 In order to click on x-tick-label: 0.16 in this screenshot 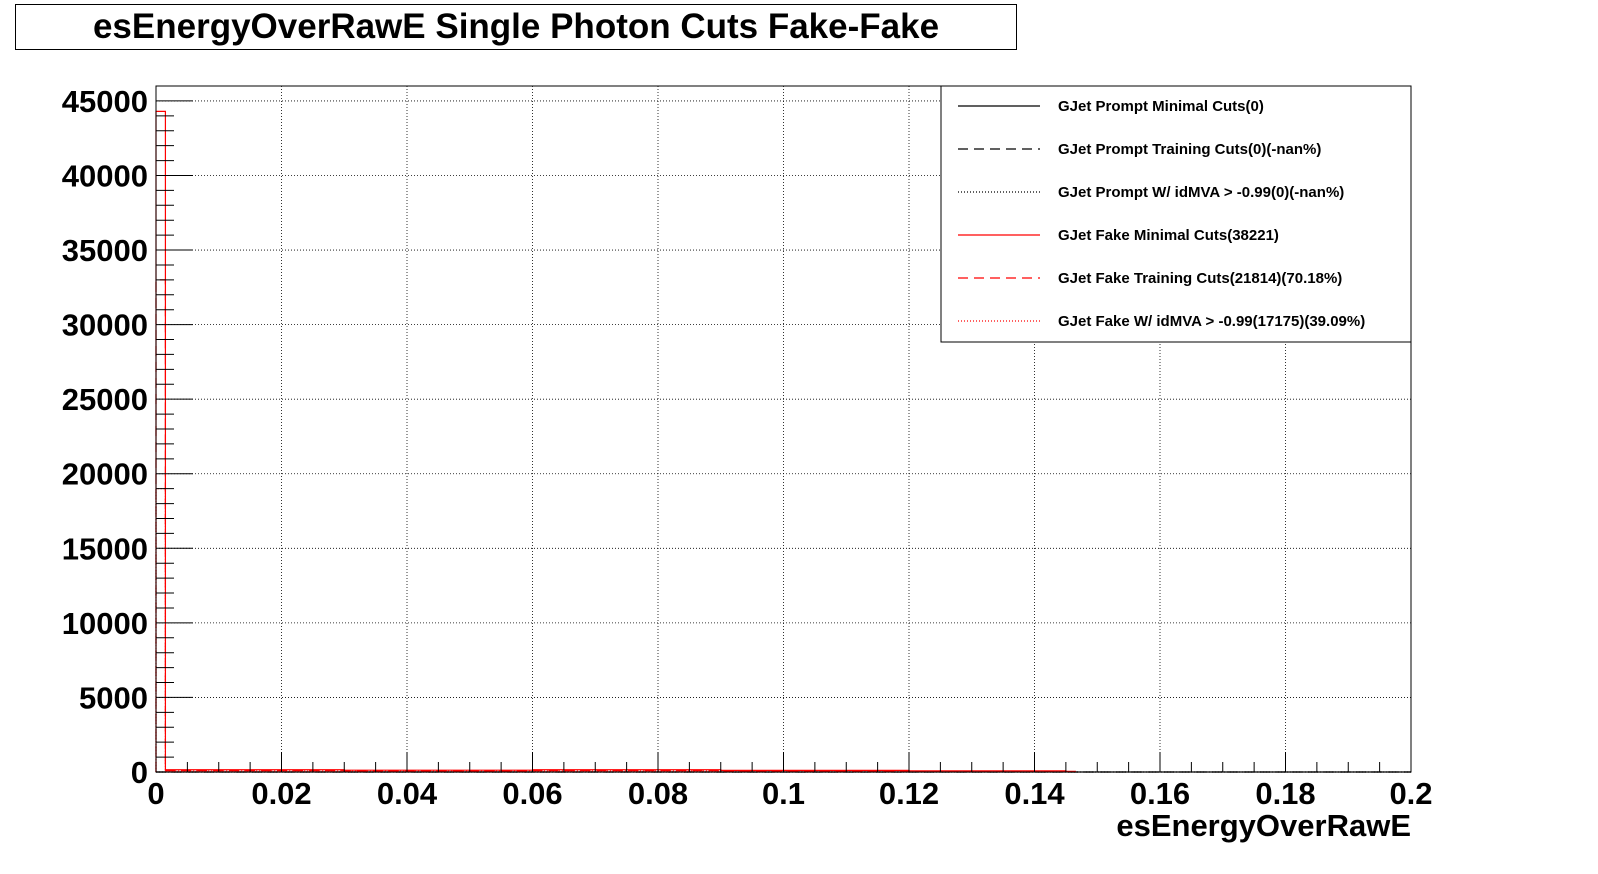, I will do `click(1160, 793)`.